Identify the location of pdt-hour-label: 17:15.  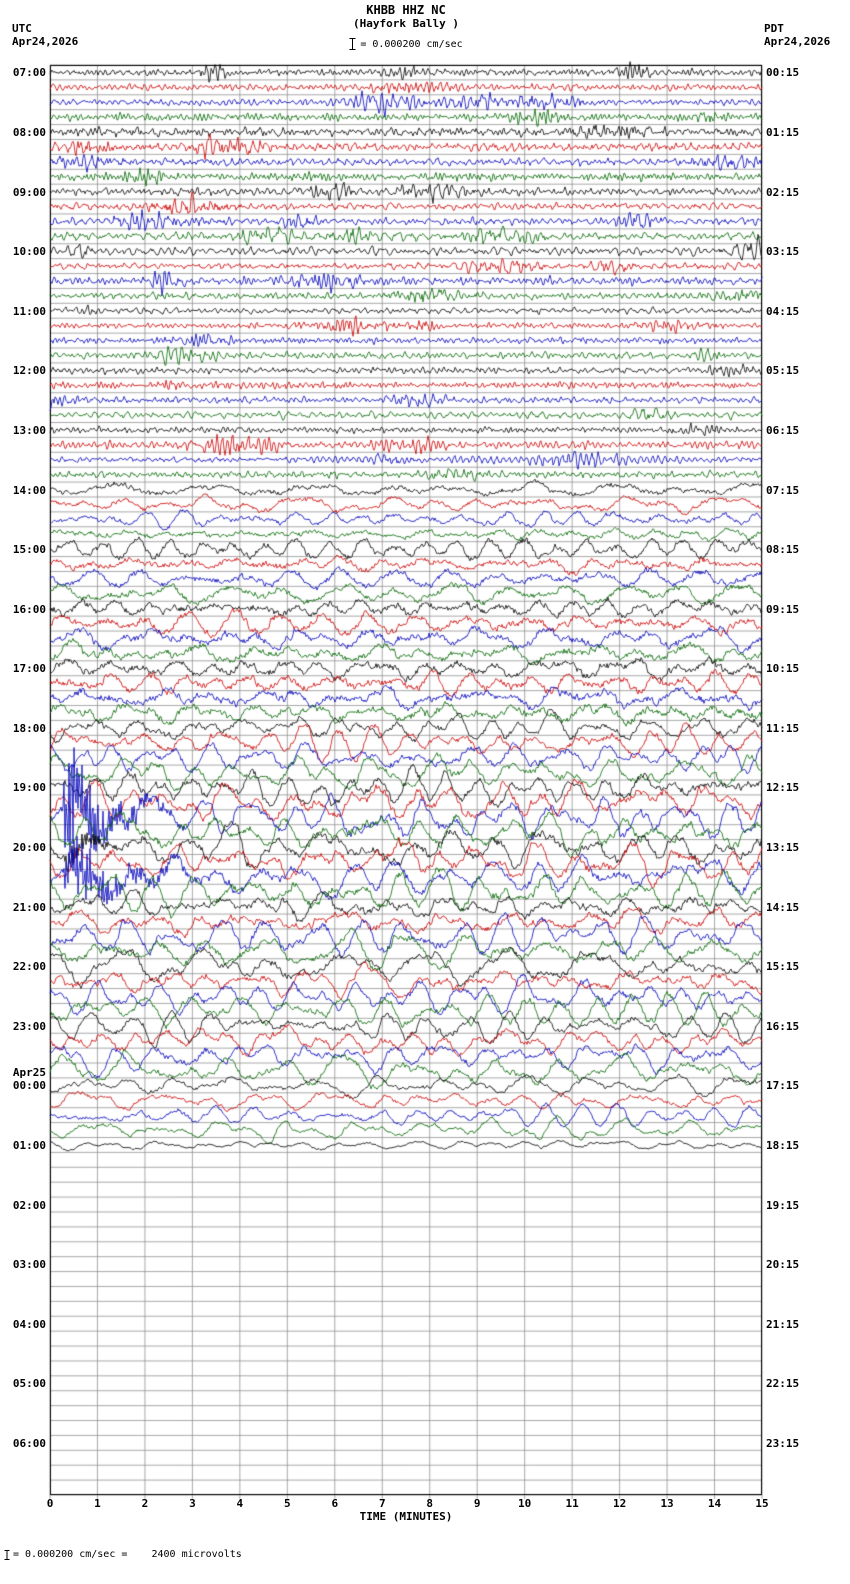
(783, 1086).